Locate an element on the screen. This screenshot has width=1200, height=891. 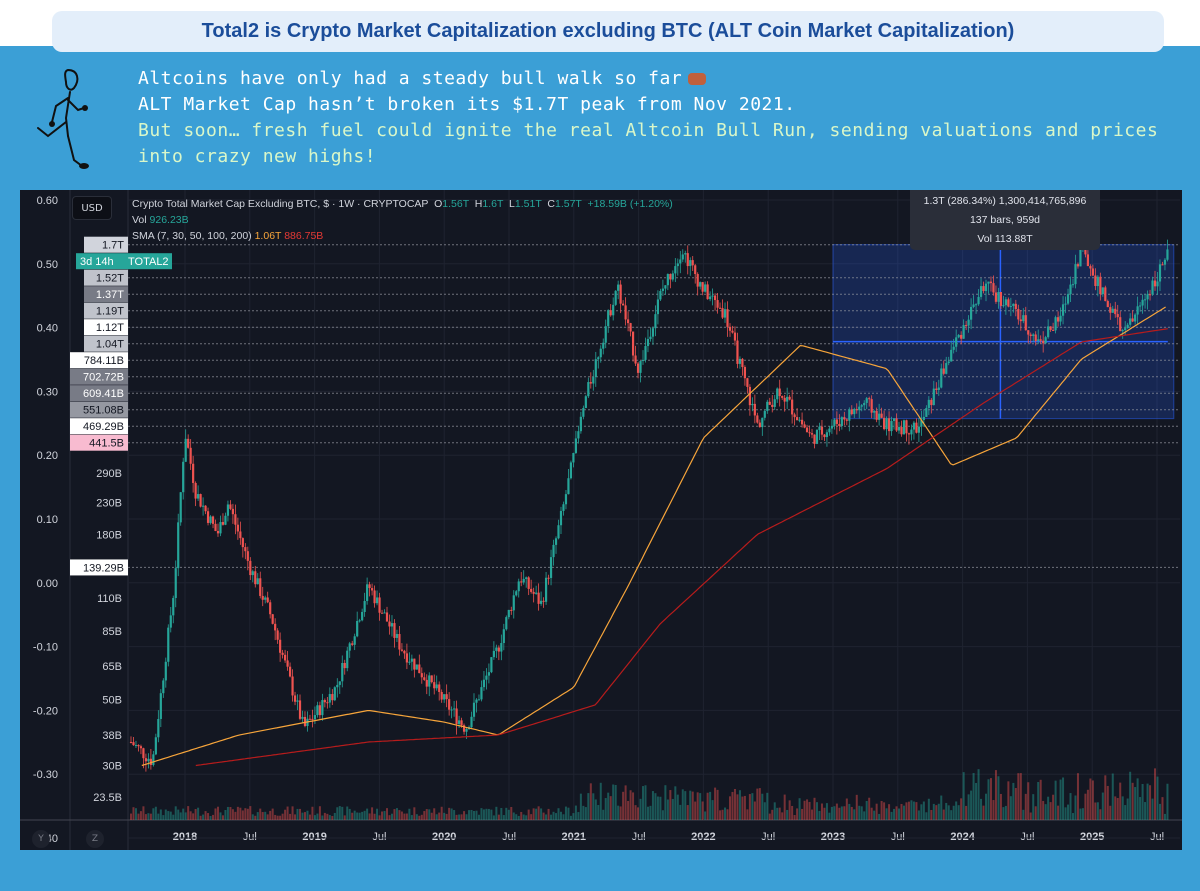
log-scale-button: Y is located at coordinates (41, 839).